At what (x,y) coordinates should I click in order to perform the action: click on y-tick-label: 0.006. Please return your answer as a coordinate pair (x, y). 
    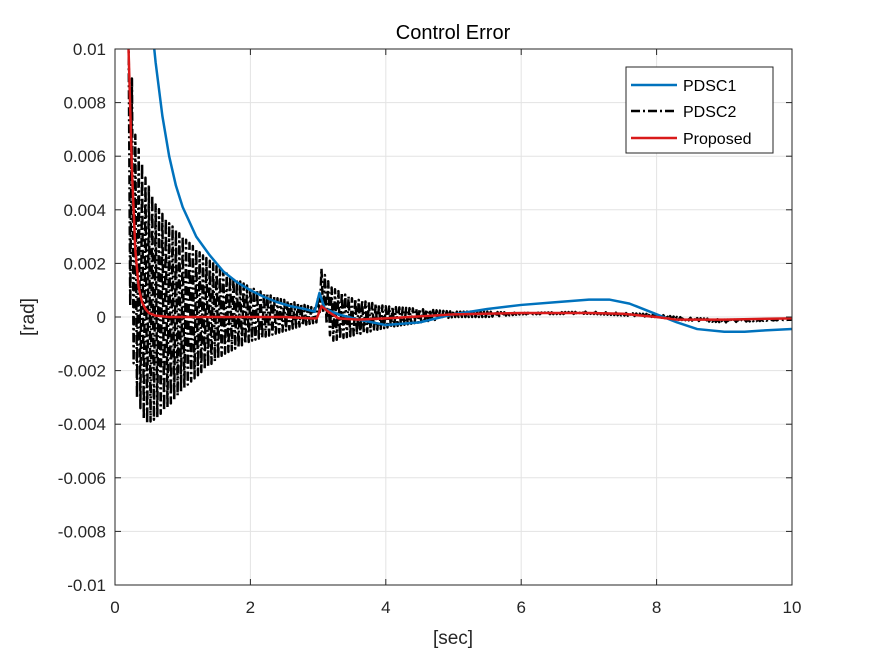
    Looking at the image, I should click on (84, 156).